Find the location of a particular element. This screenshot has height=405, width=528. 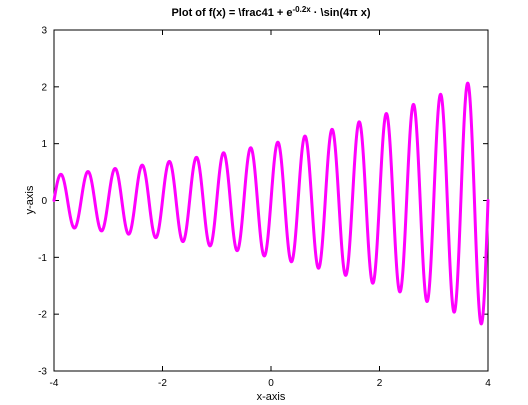

y-tick-label: 3 is located at coordinates (44, 31).